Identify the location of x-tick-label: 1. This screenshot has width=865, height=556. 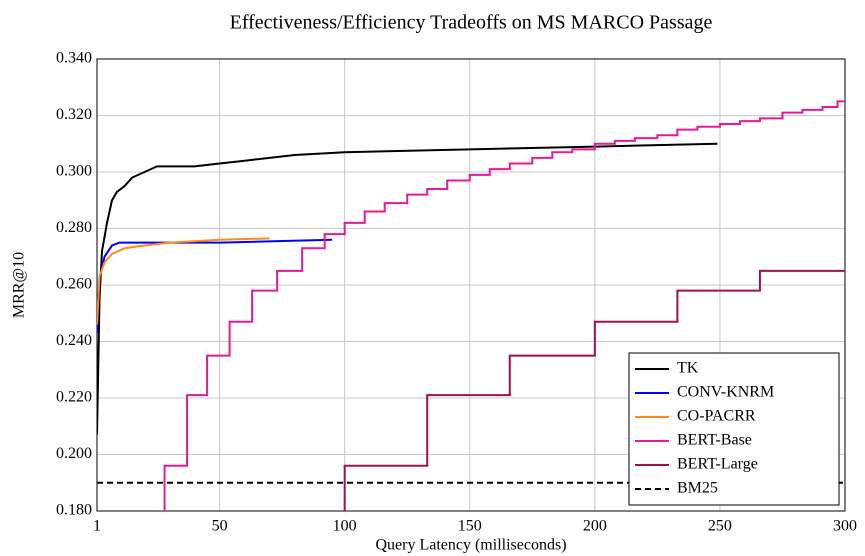
(97, 526).